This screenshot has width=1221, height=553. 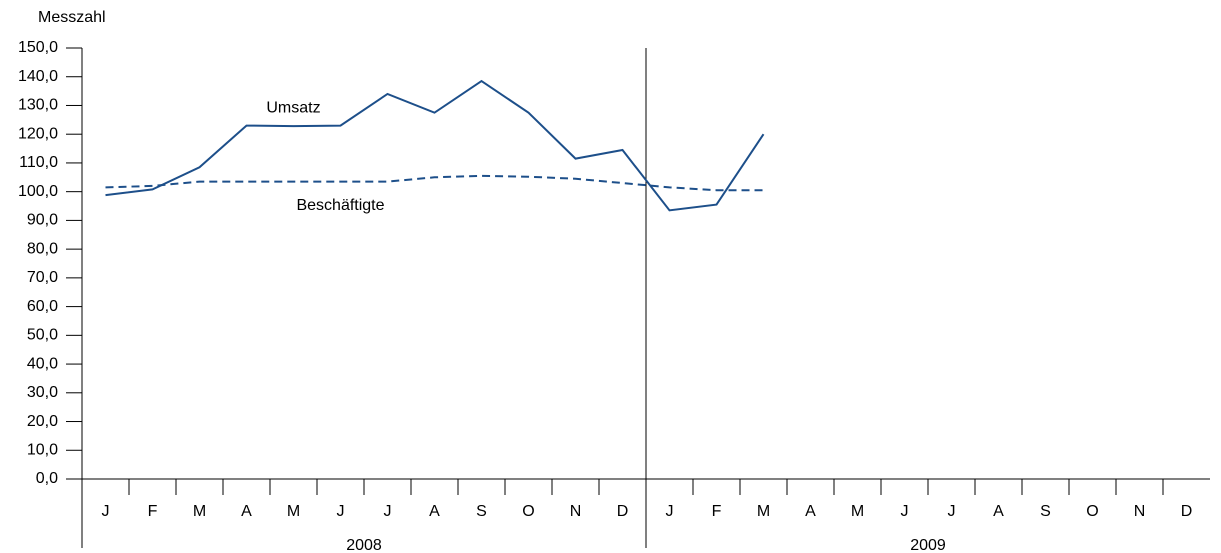 I want to click on y-tick-label: 140,0, so click(x=38, y=76).